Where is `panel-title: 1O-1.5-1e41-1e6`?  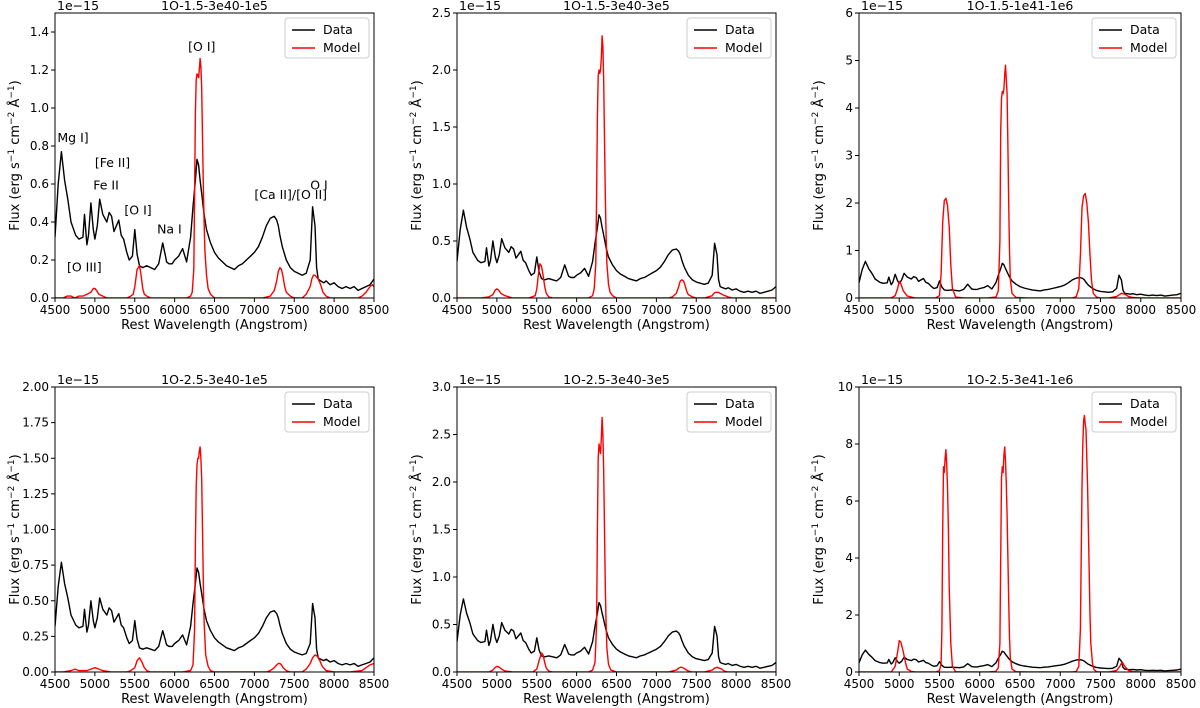
panel-title: 1O-1.5-1e41-1e6 is located at coordinates (1020, 6).